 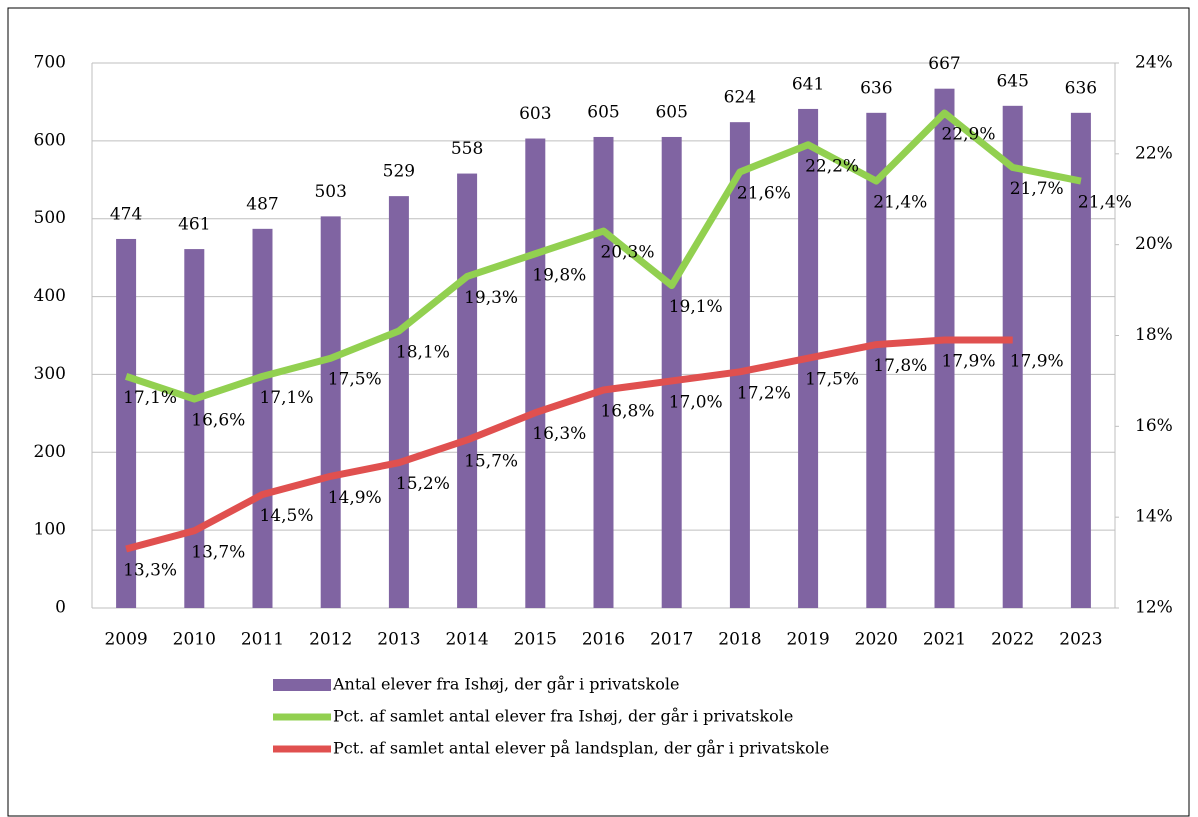 What do you see at coordinates (696, 402) in the screenshot?
I see `line-label: 17,0%` at bounding box center [696, 402].